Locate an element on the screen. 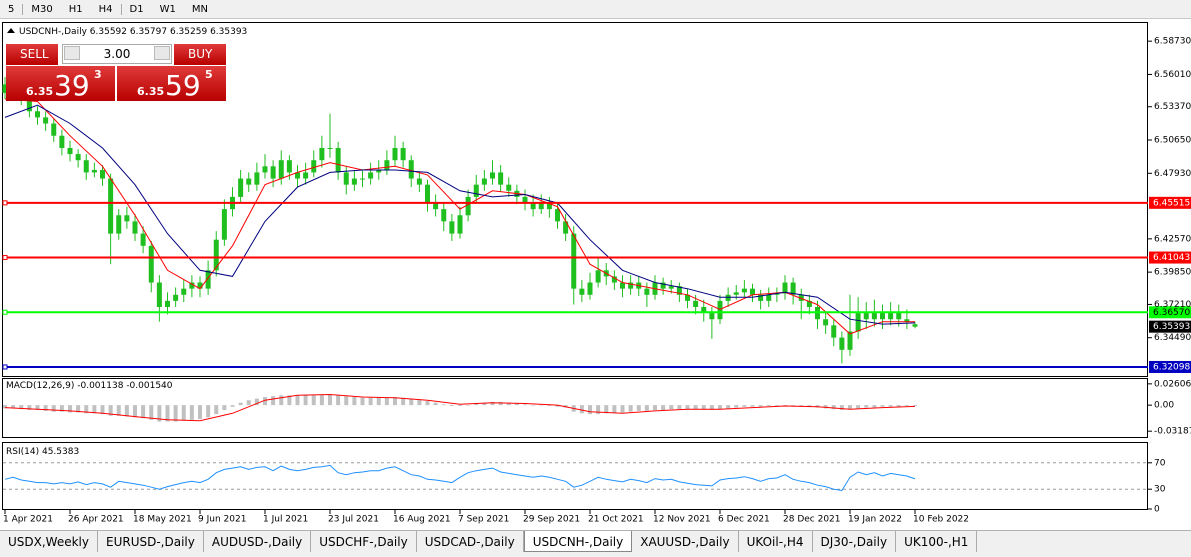 Image resolution: width=1191 pixels, height=557 pixels. volume-input: 3.00 is located at coordinates (117, 54).